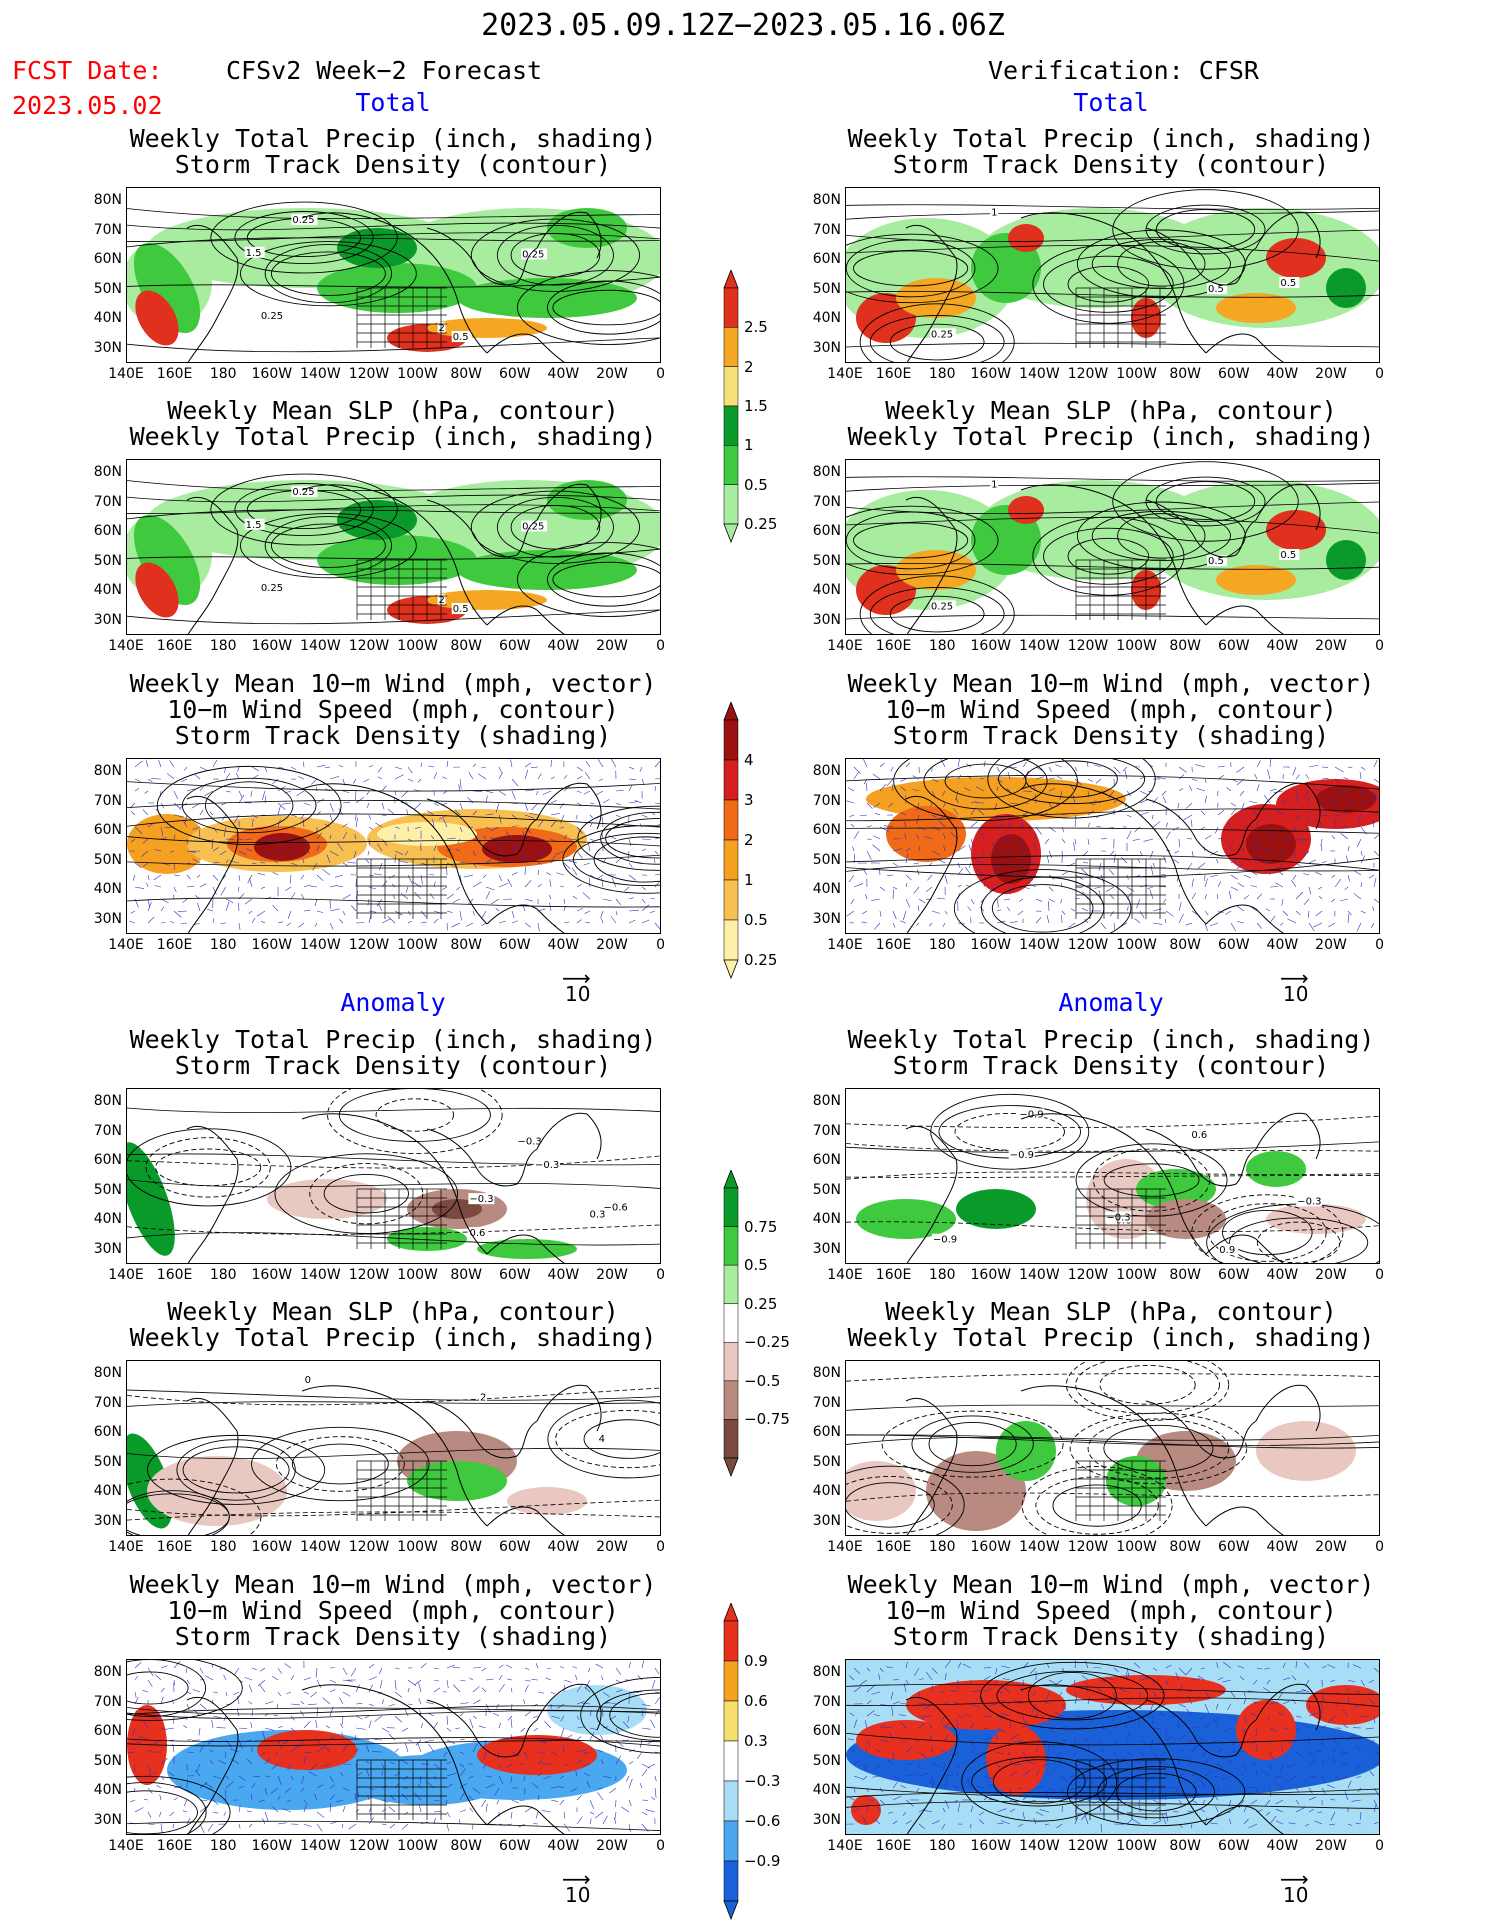 The width and height of the screenshot is (1487, 1925). What do you see at coordinates (254, 253) in the screenshot?
I see `contour-label: 1.5` at bounding box center [254, 253].